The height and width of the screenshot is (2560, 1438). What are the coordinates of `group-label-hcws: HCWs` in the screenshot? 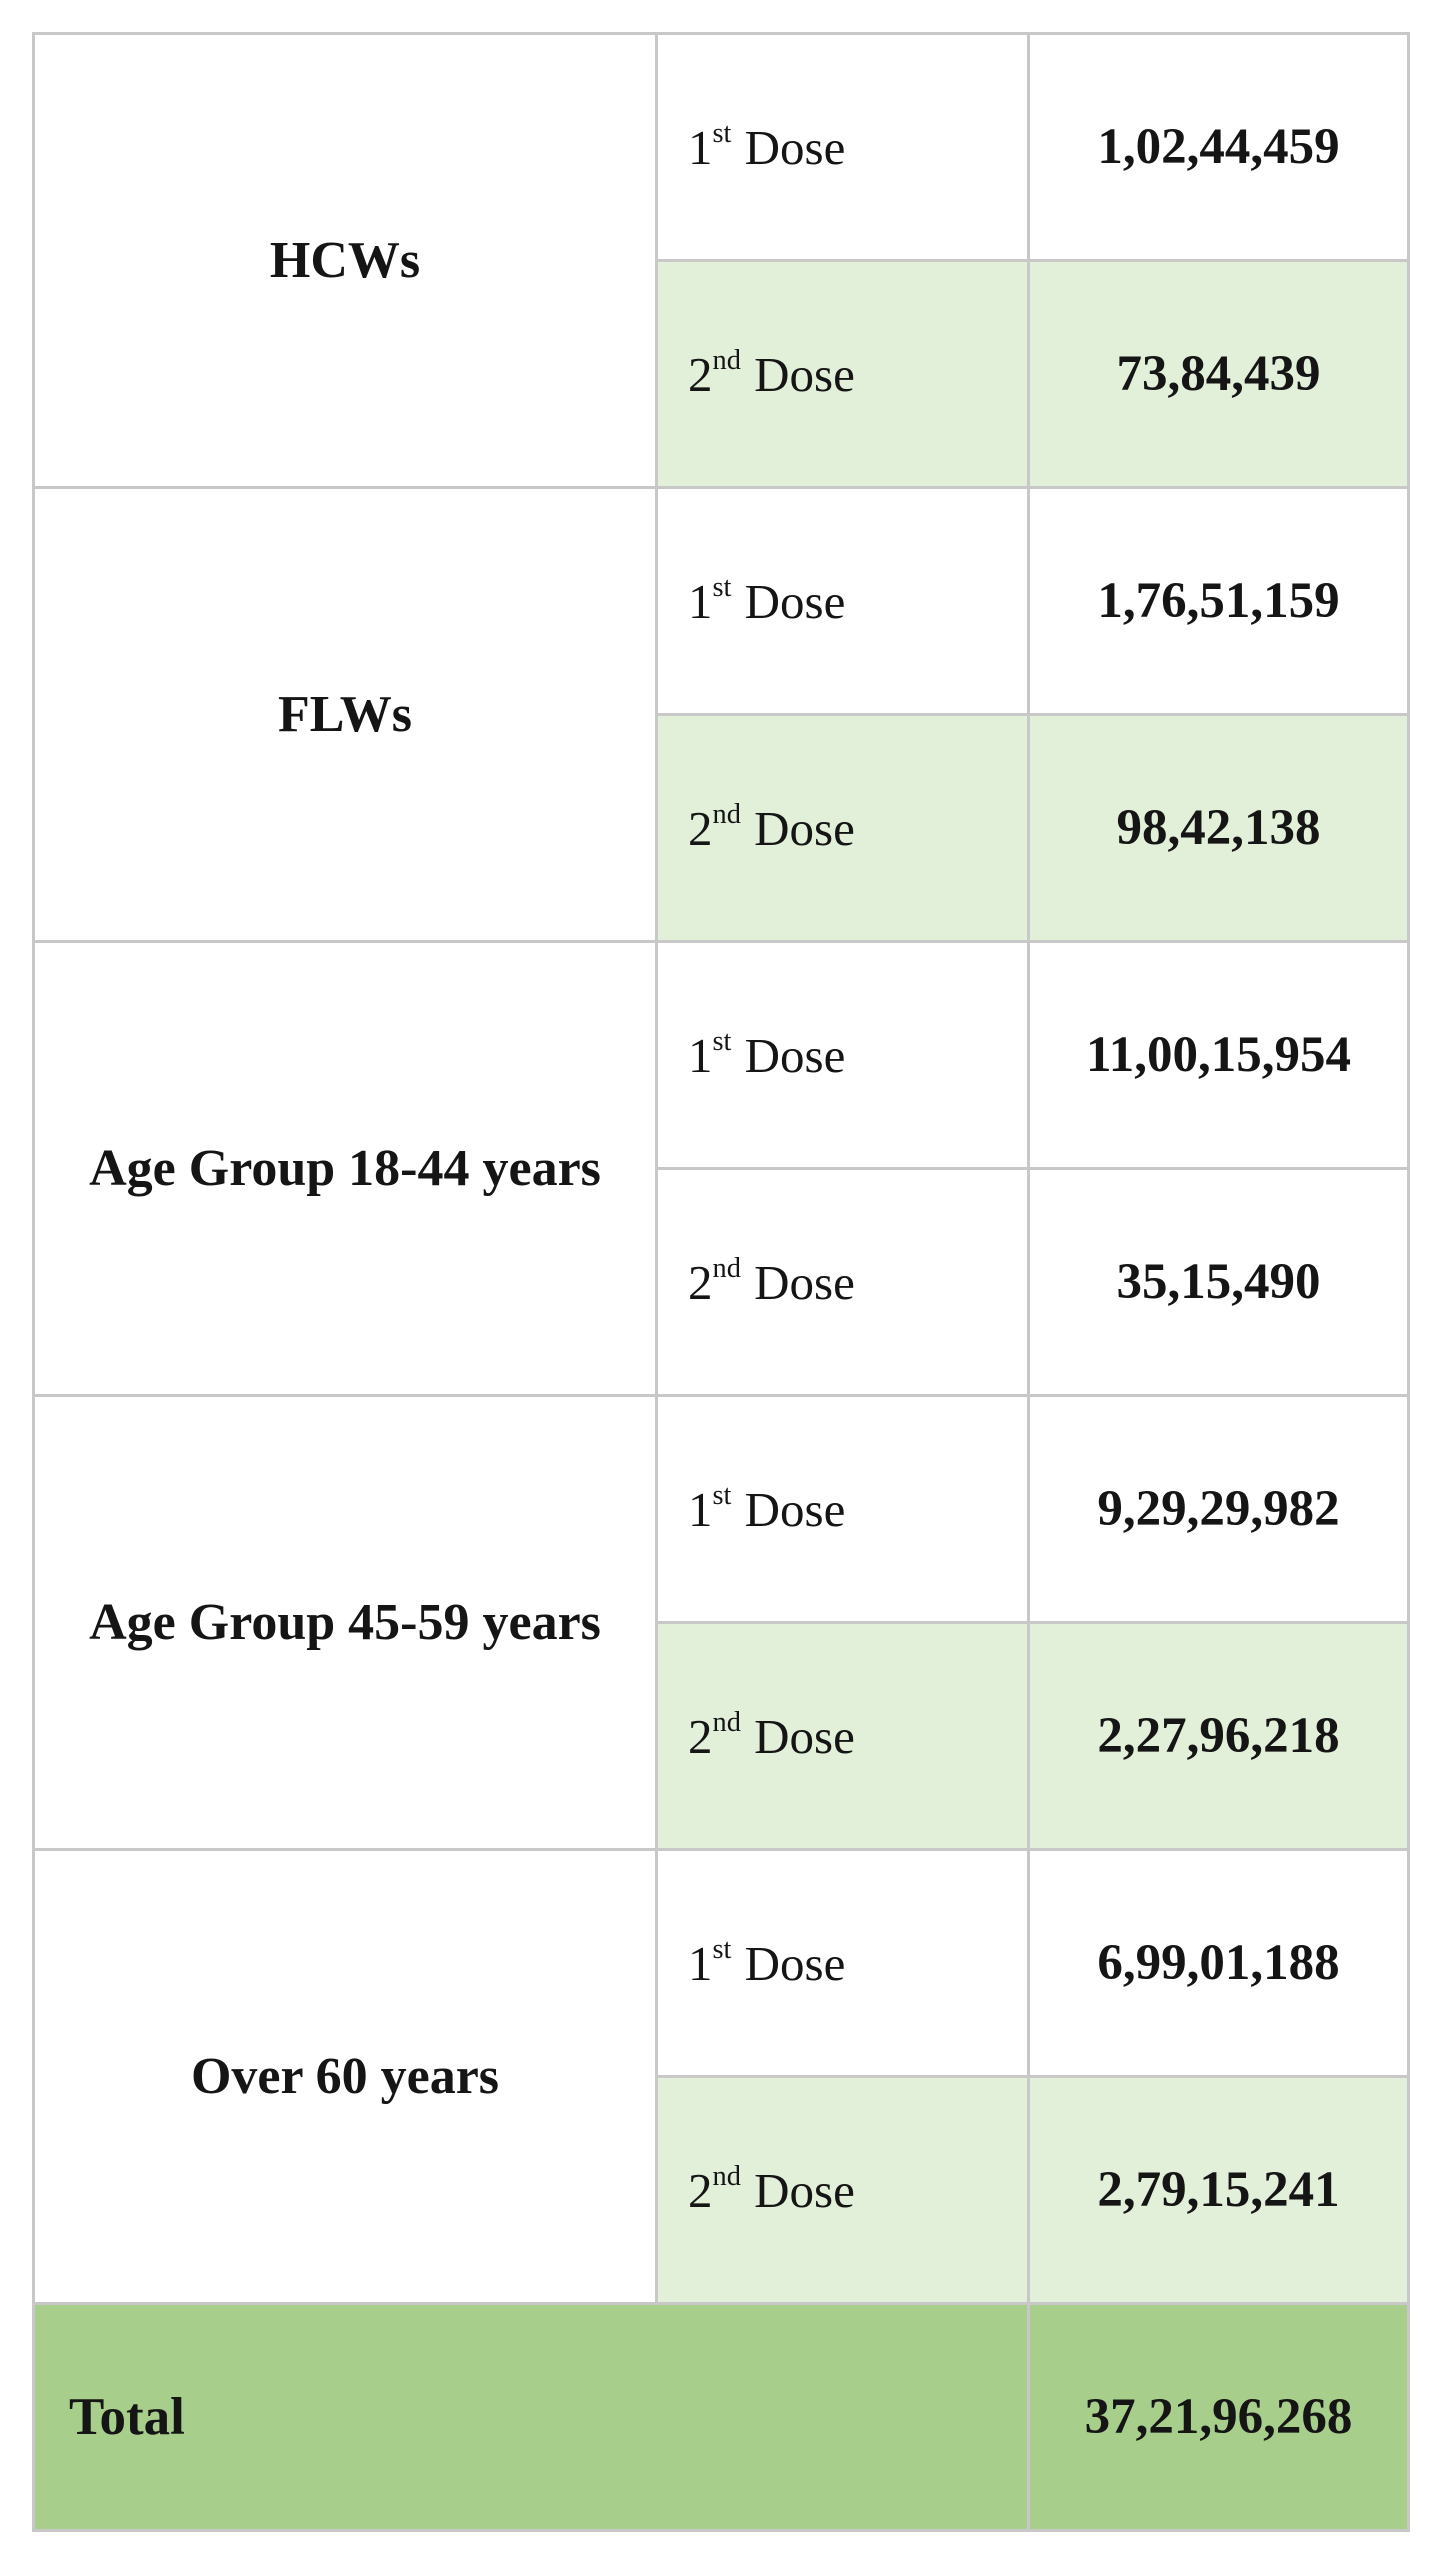 It's located at (345, 260).